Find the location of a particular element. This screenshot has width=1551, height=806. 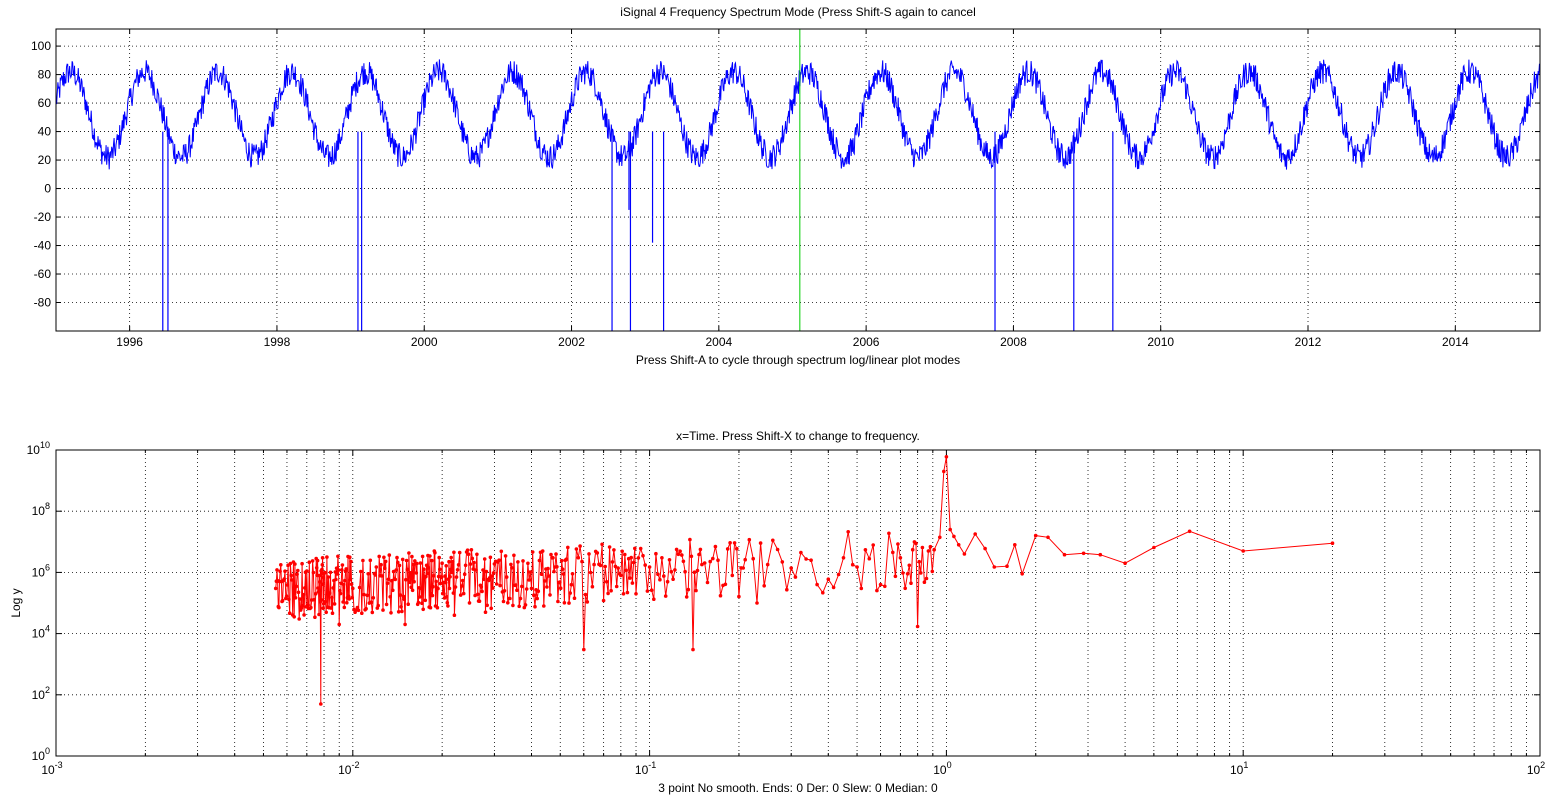

top-xtick-label-2002: 2002 is located at coordinates (571, 342).